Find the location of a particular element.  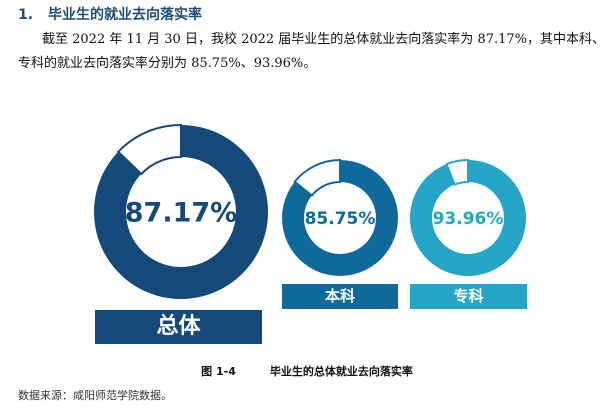

donut-value-label: 87.17% is located at coordinates (181, 213).